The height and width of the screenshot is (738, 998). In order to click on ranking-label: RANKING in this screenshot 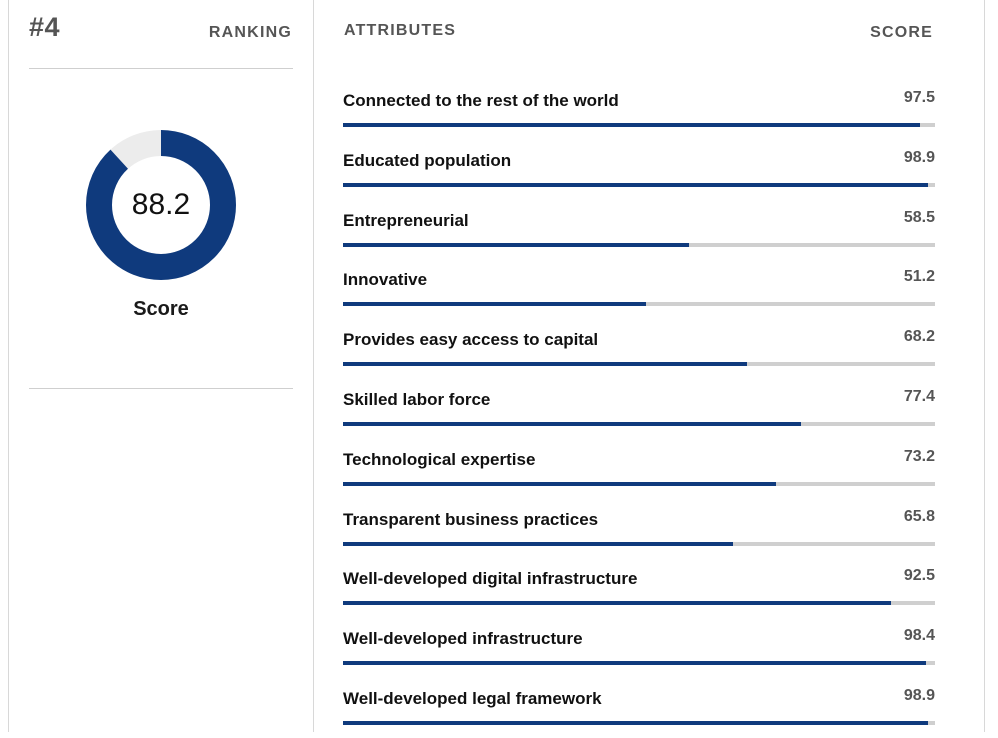, I will do `click(250, 32)`.